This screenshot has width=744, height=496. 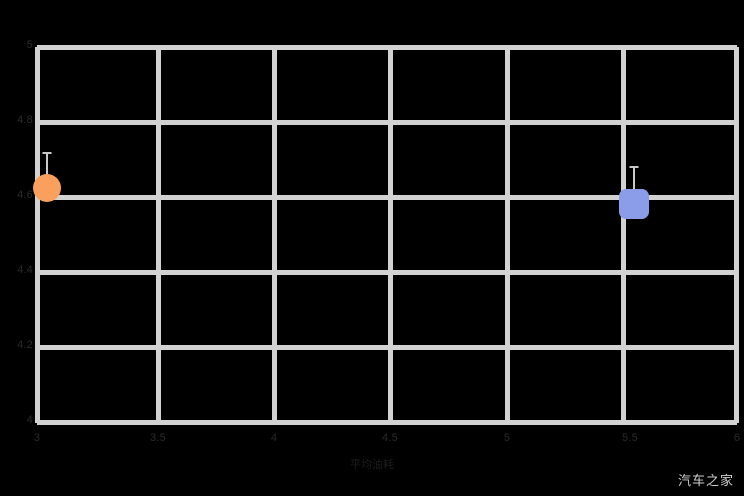 What do you see at coordinates (390, 438) in the screenshot?
I see `xtick-label-4-5: 4.5` at bounding box center [390, 438].